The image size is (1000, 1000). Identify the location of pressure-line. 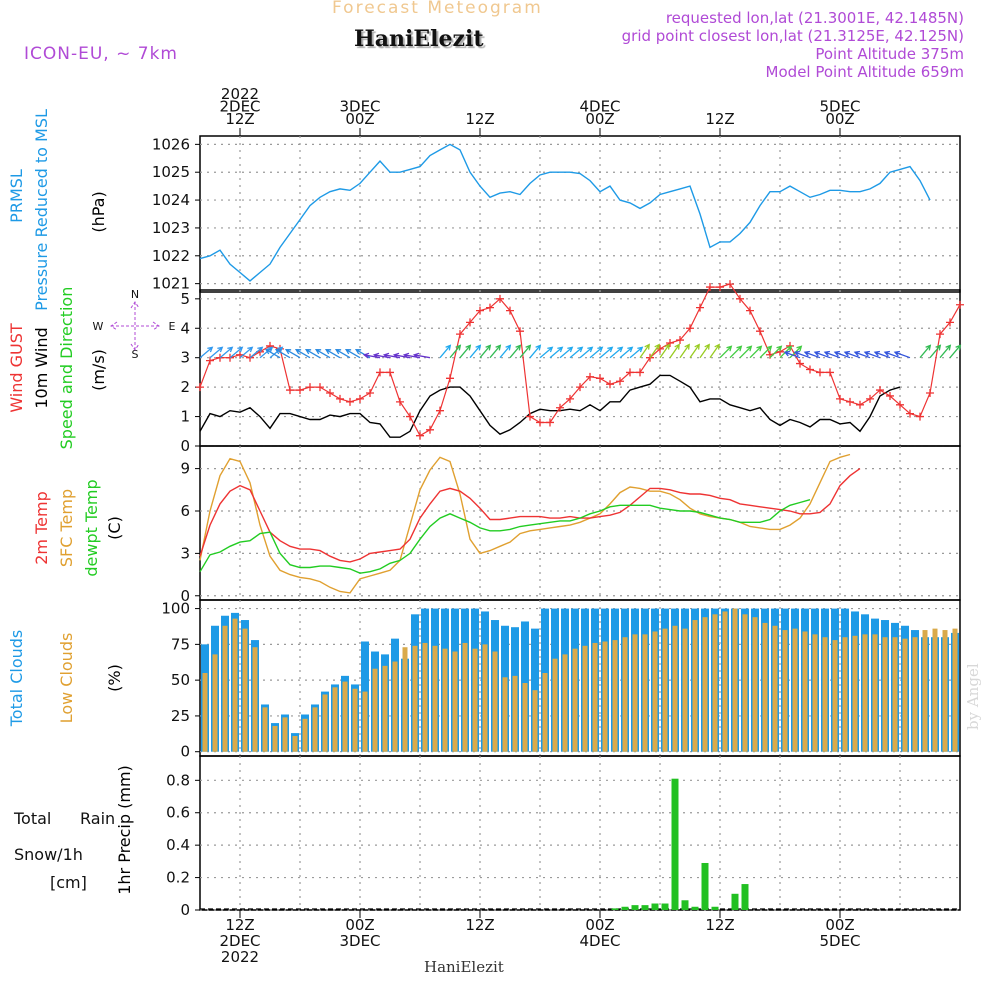
(565, 212).